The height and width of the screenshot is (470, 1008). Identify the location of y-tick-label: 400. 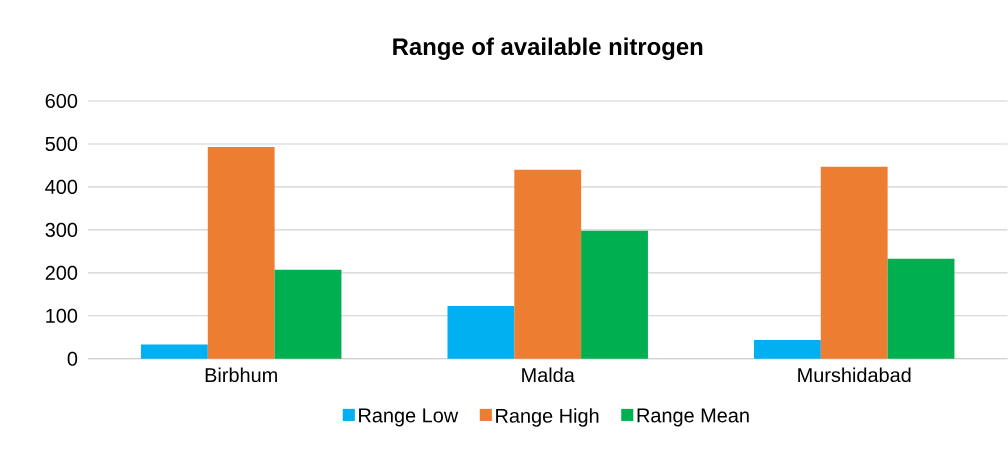
(61, 187).